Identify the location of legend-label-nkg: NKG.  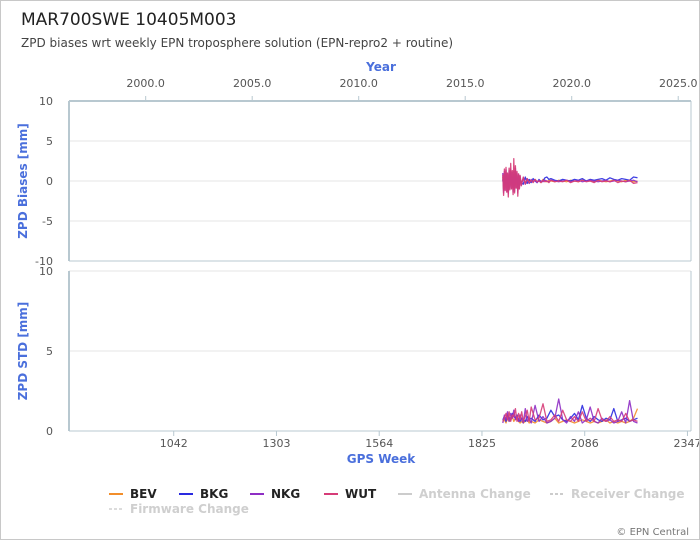
(285, 494).